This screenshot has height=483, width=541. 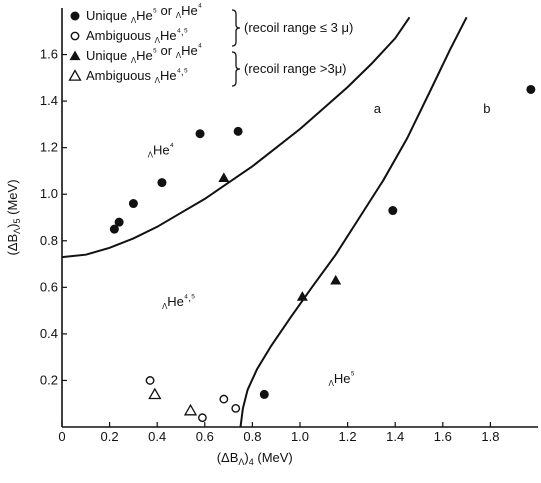 What do you see at coordinates (300, 436) in the screenshot?
I see `x-tick-label: 1.0` at bounding box center [300, 436].